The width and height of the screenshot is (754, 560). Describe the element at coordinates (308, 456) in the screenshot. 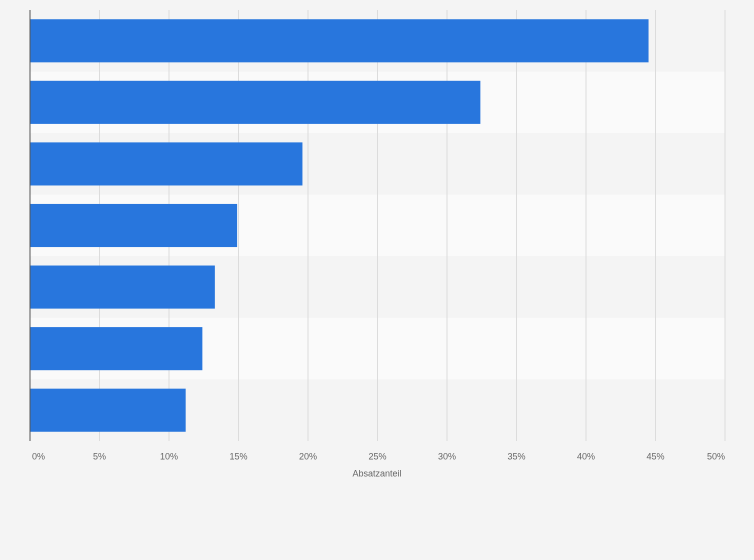

I see `x-tick-label: 20%` at that location.